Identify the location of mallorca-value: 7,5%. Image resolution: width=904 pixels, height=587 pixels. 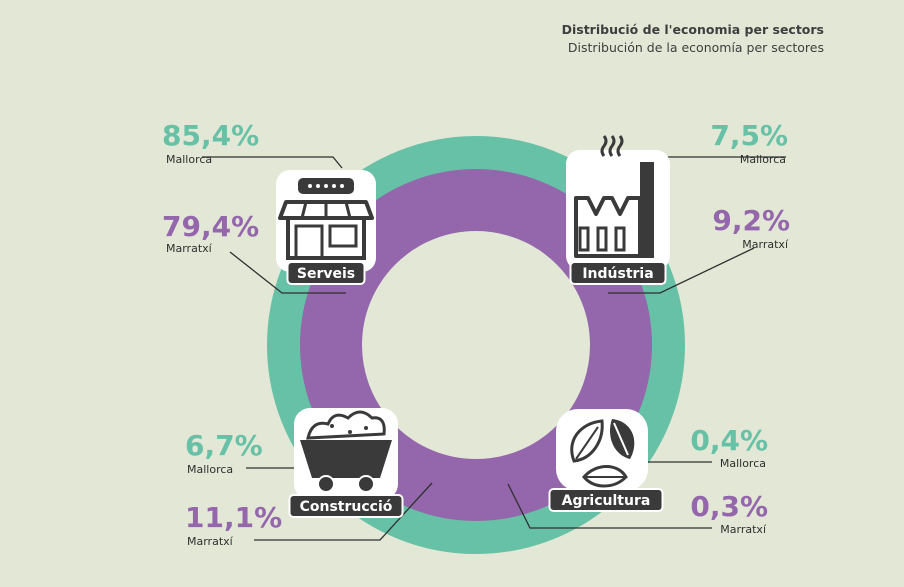
(749, 135).